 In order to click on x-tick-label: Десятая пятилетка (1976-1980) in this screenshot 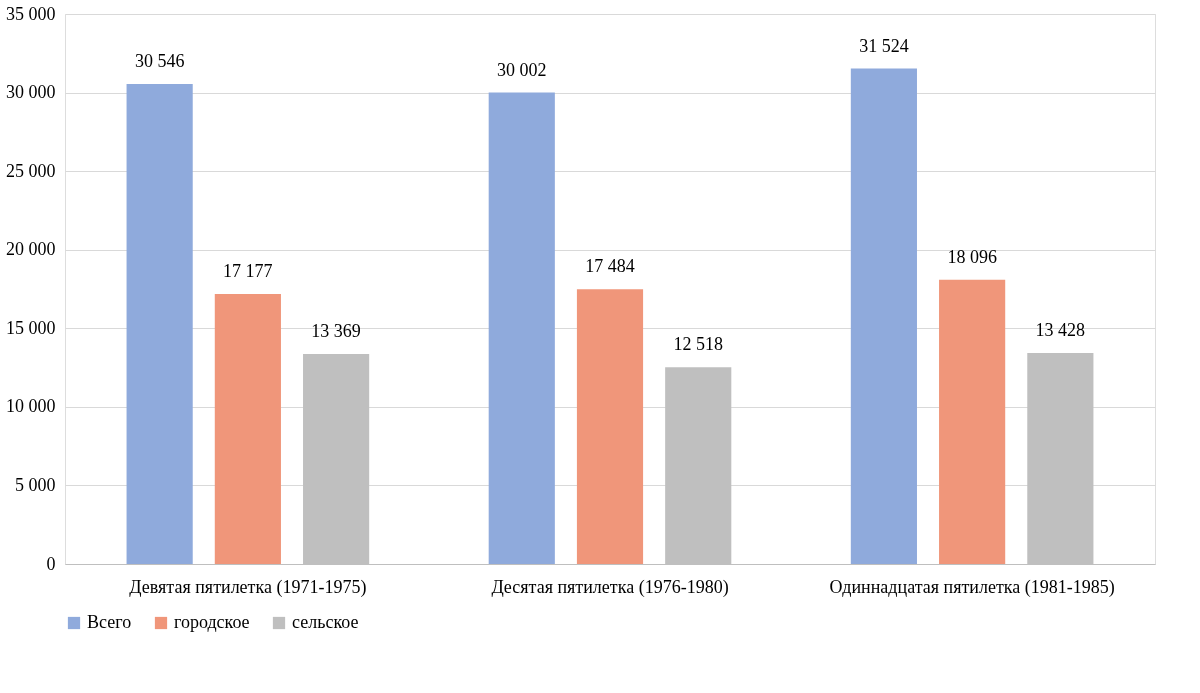, I will do `click(610, 587)`.